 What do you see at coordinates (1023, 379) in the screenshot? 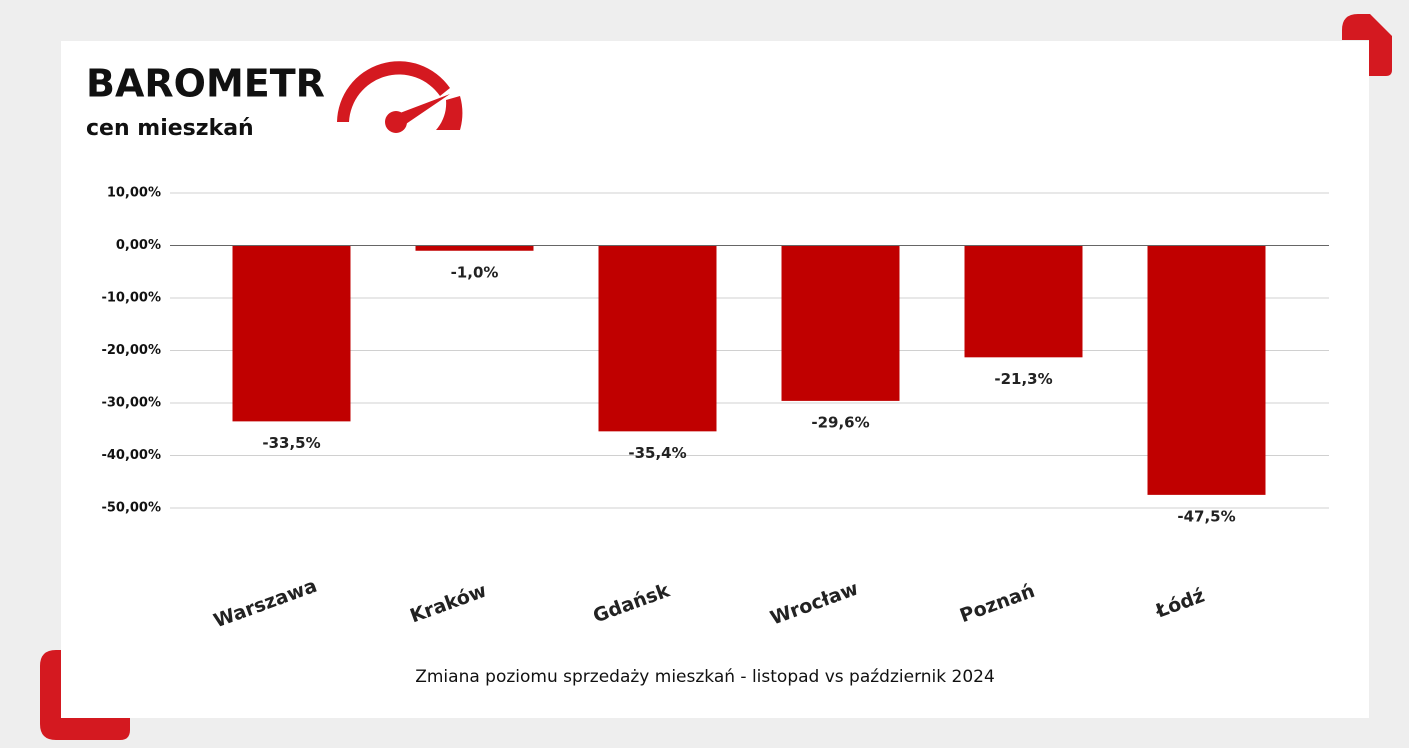
I see `value-label: -21,3%` at bounding box center [1023, 379].